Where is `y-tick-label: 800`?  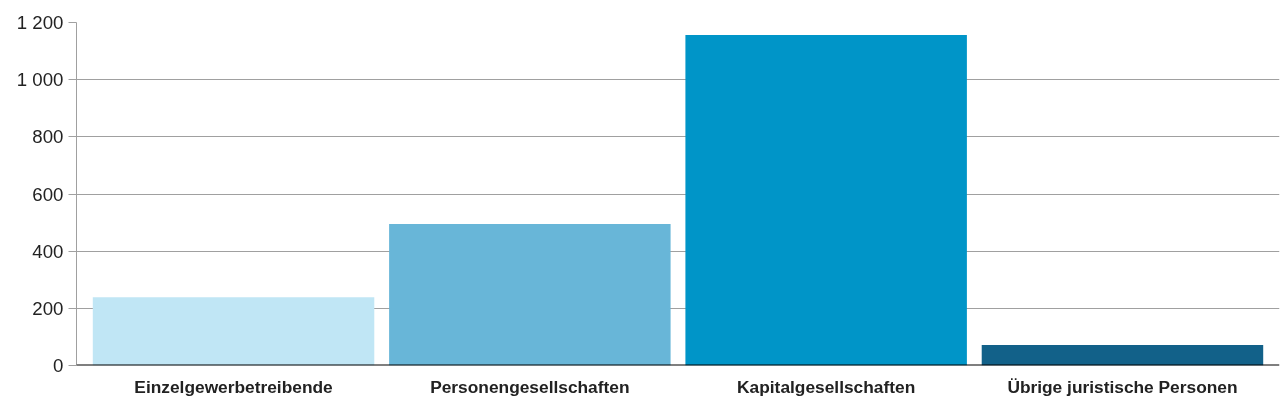
y-tick-label: 800 is located at coordinates (48, 137).